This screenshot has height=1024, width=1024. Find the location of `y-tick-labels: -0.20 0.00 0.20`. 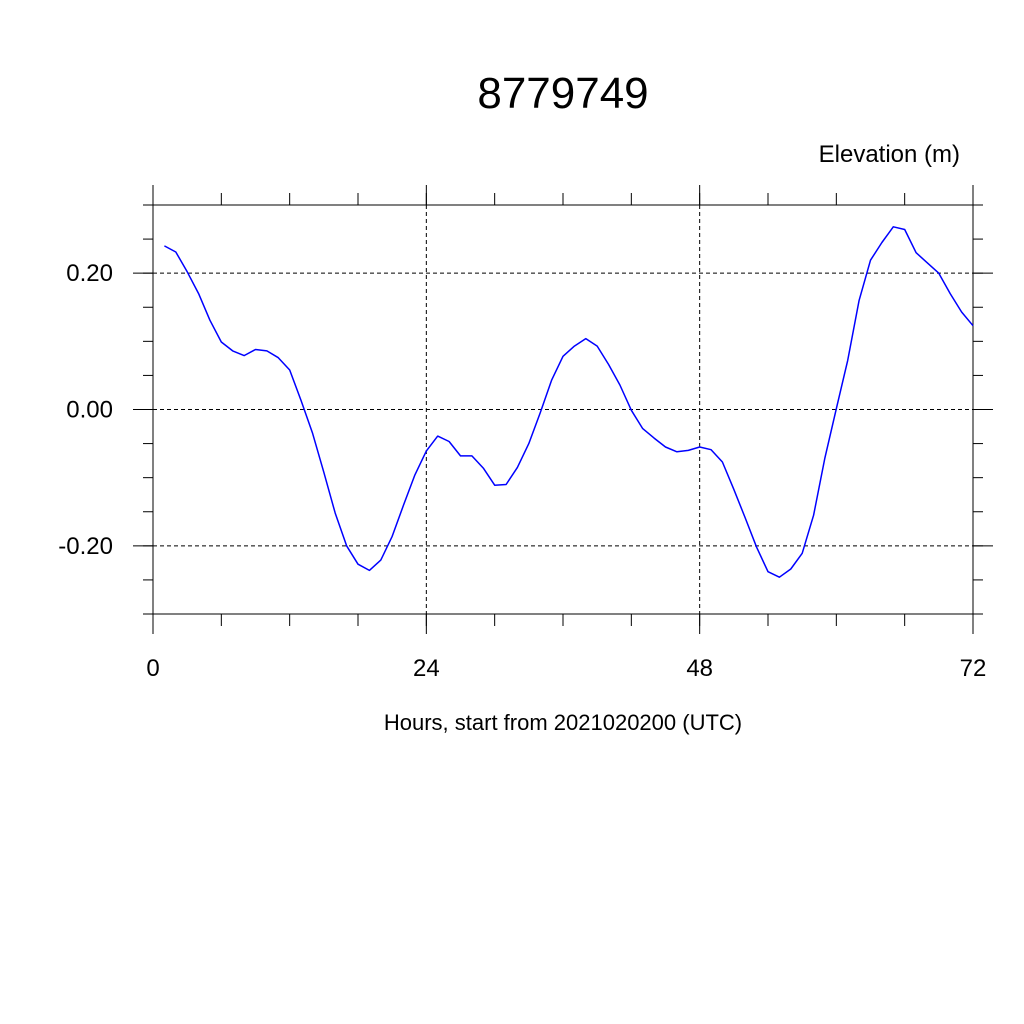

y-tick-labels: -0.20 0.00 0.20 is located at coordinates (85, 410).